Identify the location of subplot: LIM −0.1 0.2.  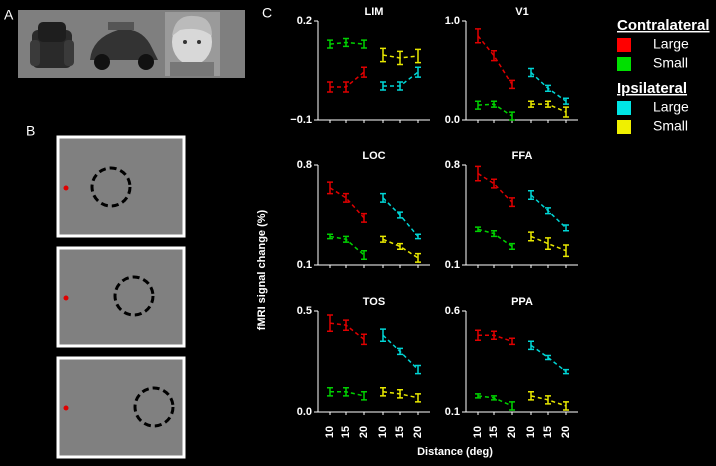
(360, 66).